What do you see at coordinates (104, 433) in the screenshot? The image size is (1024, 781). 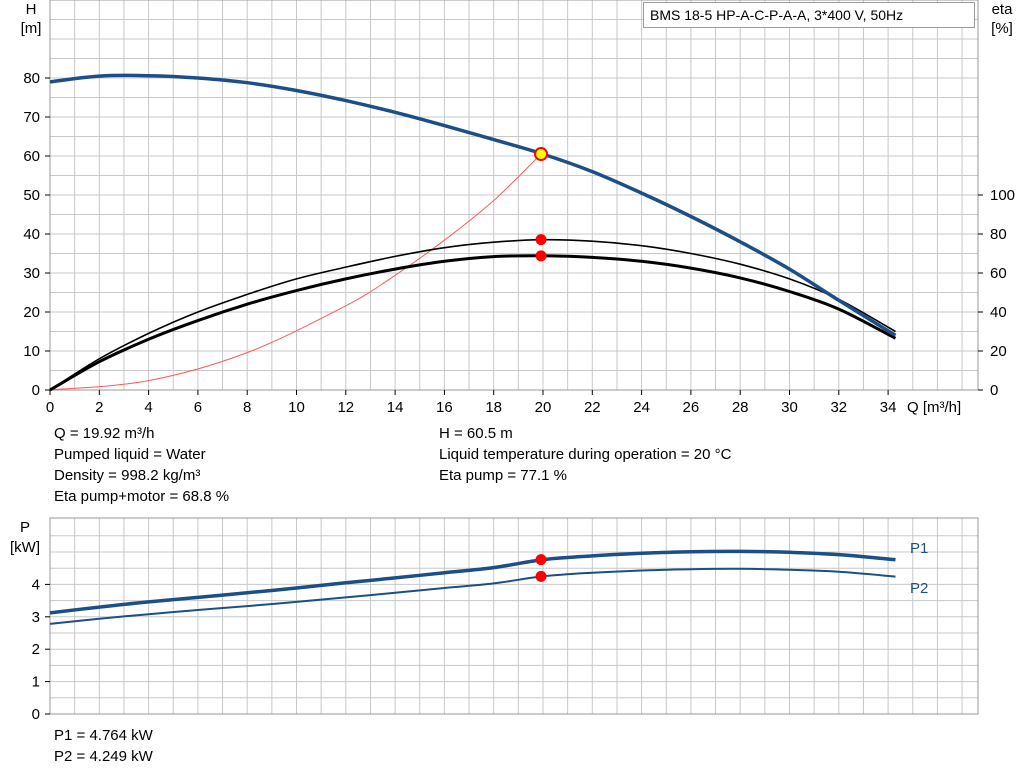 I see `flow-readout: Q = 19.92 m³/h` at bounding box center [104, 433].